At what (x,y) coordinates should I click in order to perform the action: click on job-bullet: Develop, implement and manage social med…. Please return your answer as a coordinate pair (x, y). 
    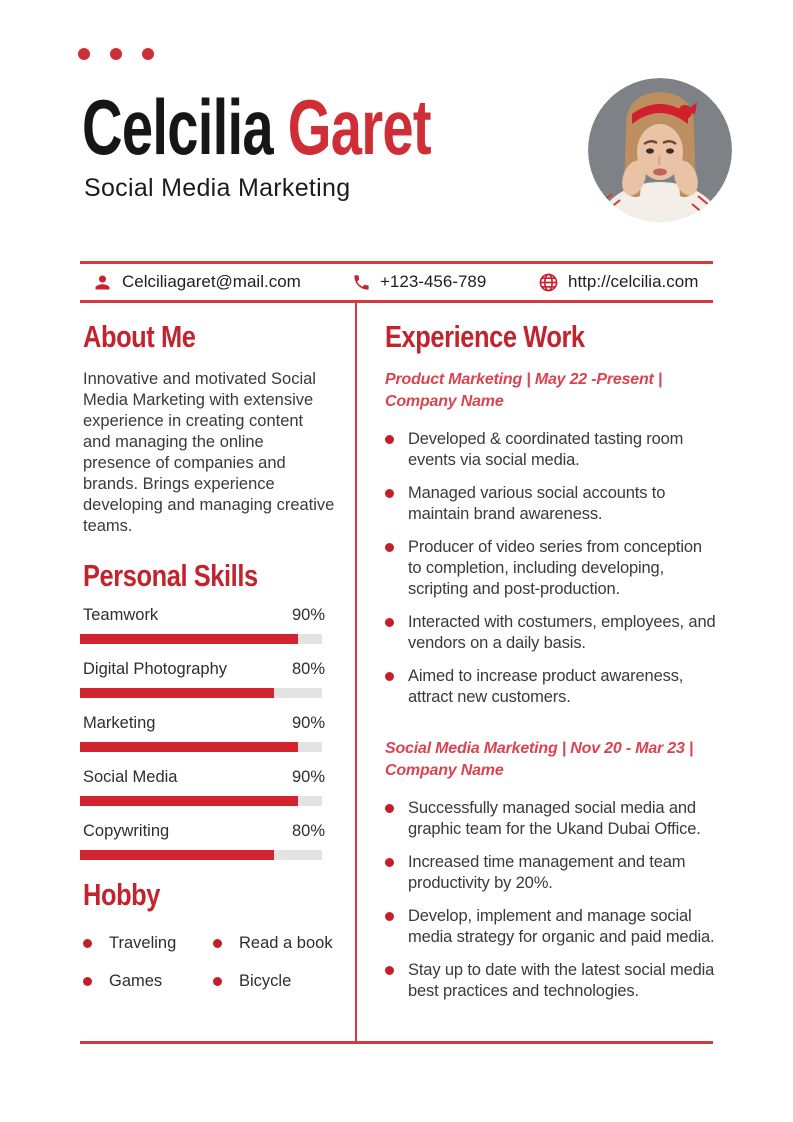
    Looking at the image, I should click on (551, 927).